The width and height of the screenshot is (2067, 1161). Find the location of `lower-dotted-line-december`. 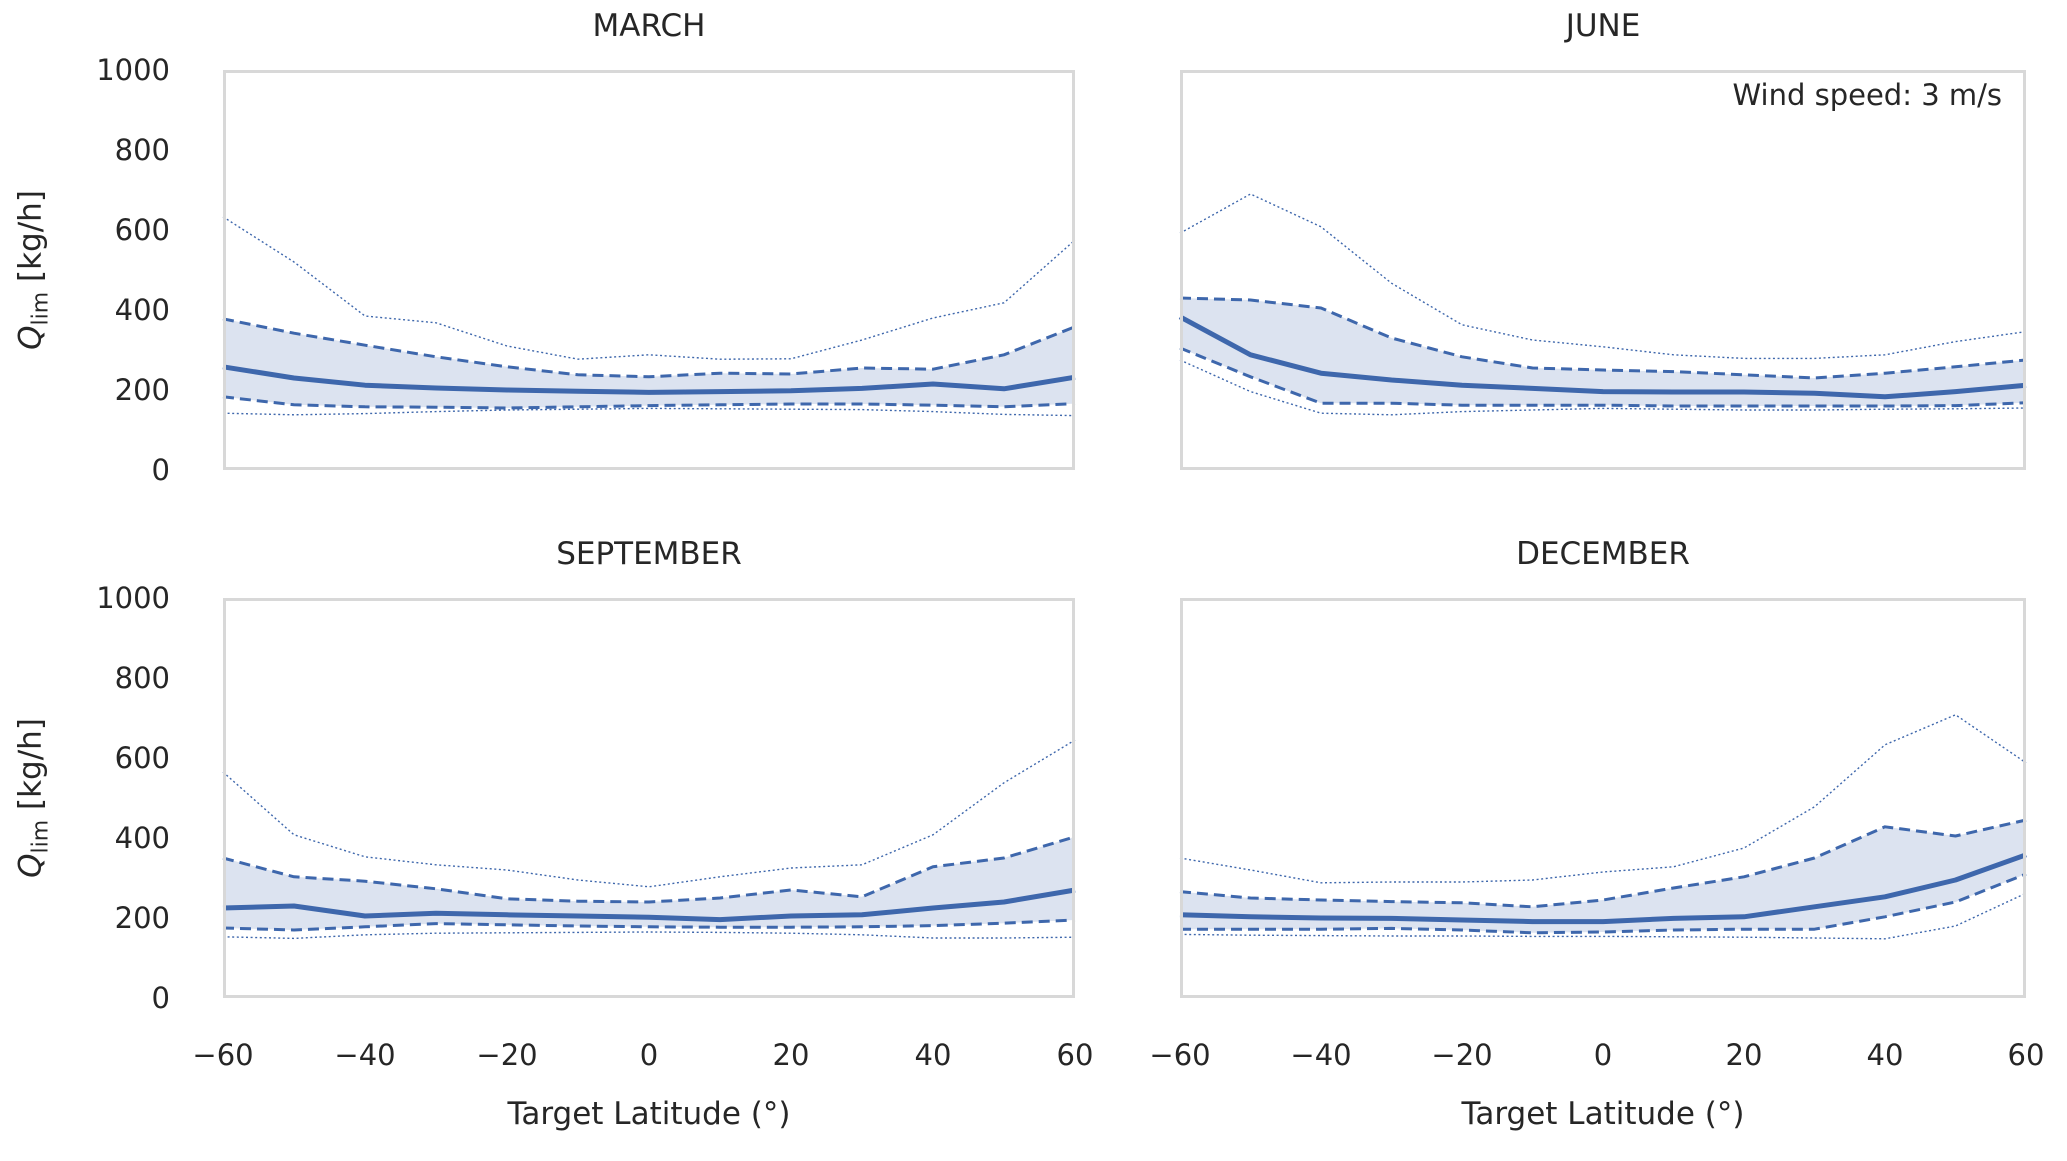

lower-dotted-line-december is located at coordinates (1603, 916).